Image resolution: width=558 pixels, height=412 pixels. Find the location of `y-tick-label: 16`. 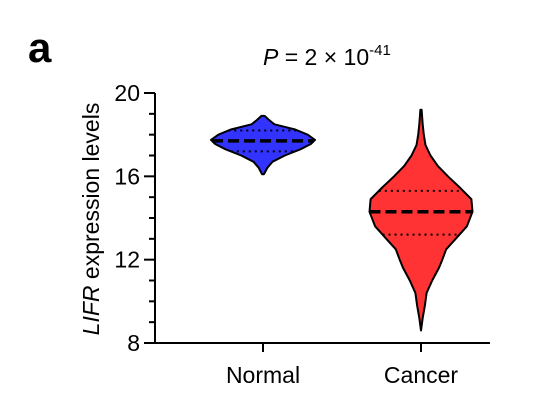

y-tick-label: 16 is located at coordinates (127, 176).